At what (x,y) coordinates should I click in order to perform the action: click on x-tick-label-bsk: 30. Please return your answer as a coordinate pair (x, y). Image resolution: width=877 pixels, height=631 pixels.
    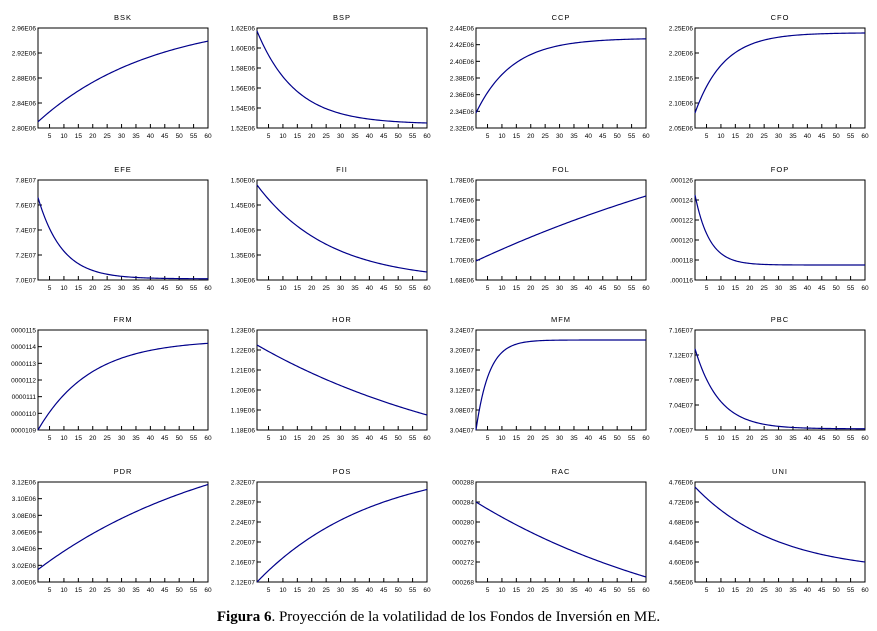
    Looking at the image, I should click on (122, 136).